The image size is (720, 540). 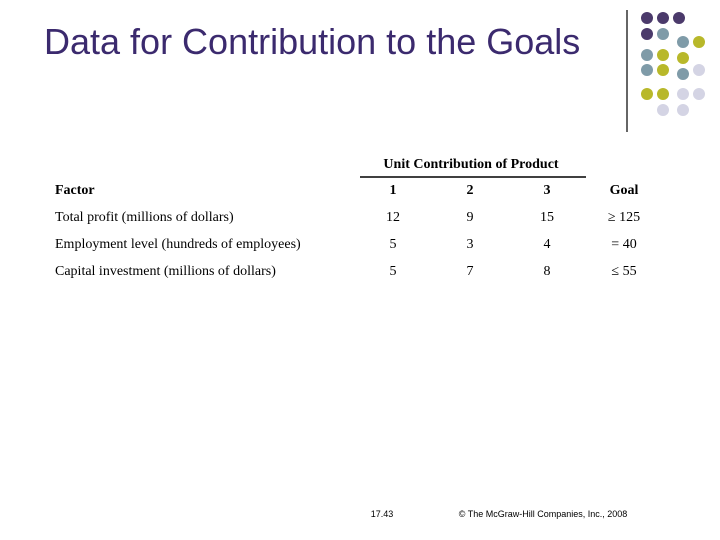 What do you see at coordinates (470, 190) in the screenshot?
I see `column-header: 2` at bounding box center [470, 190].